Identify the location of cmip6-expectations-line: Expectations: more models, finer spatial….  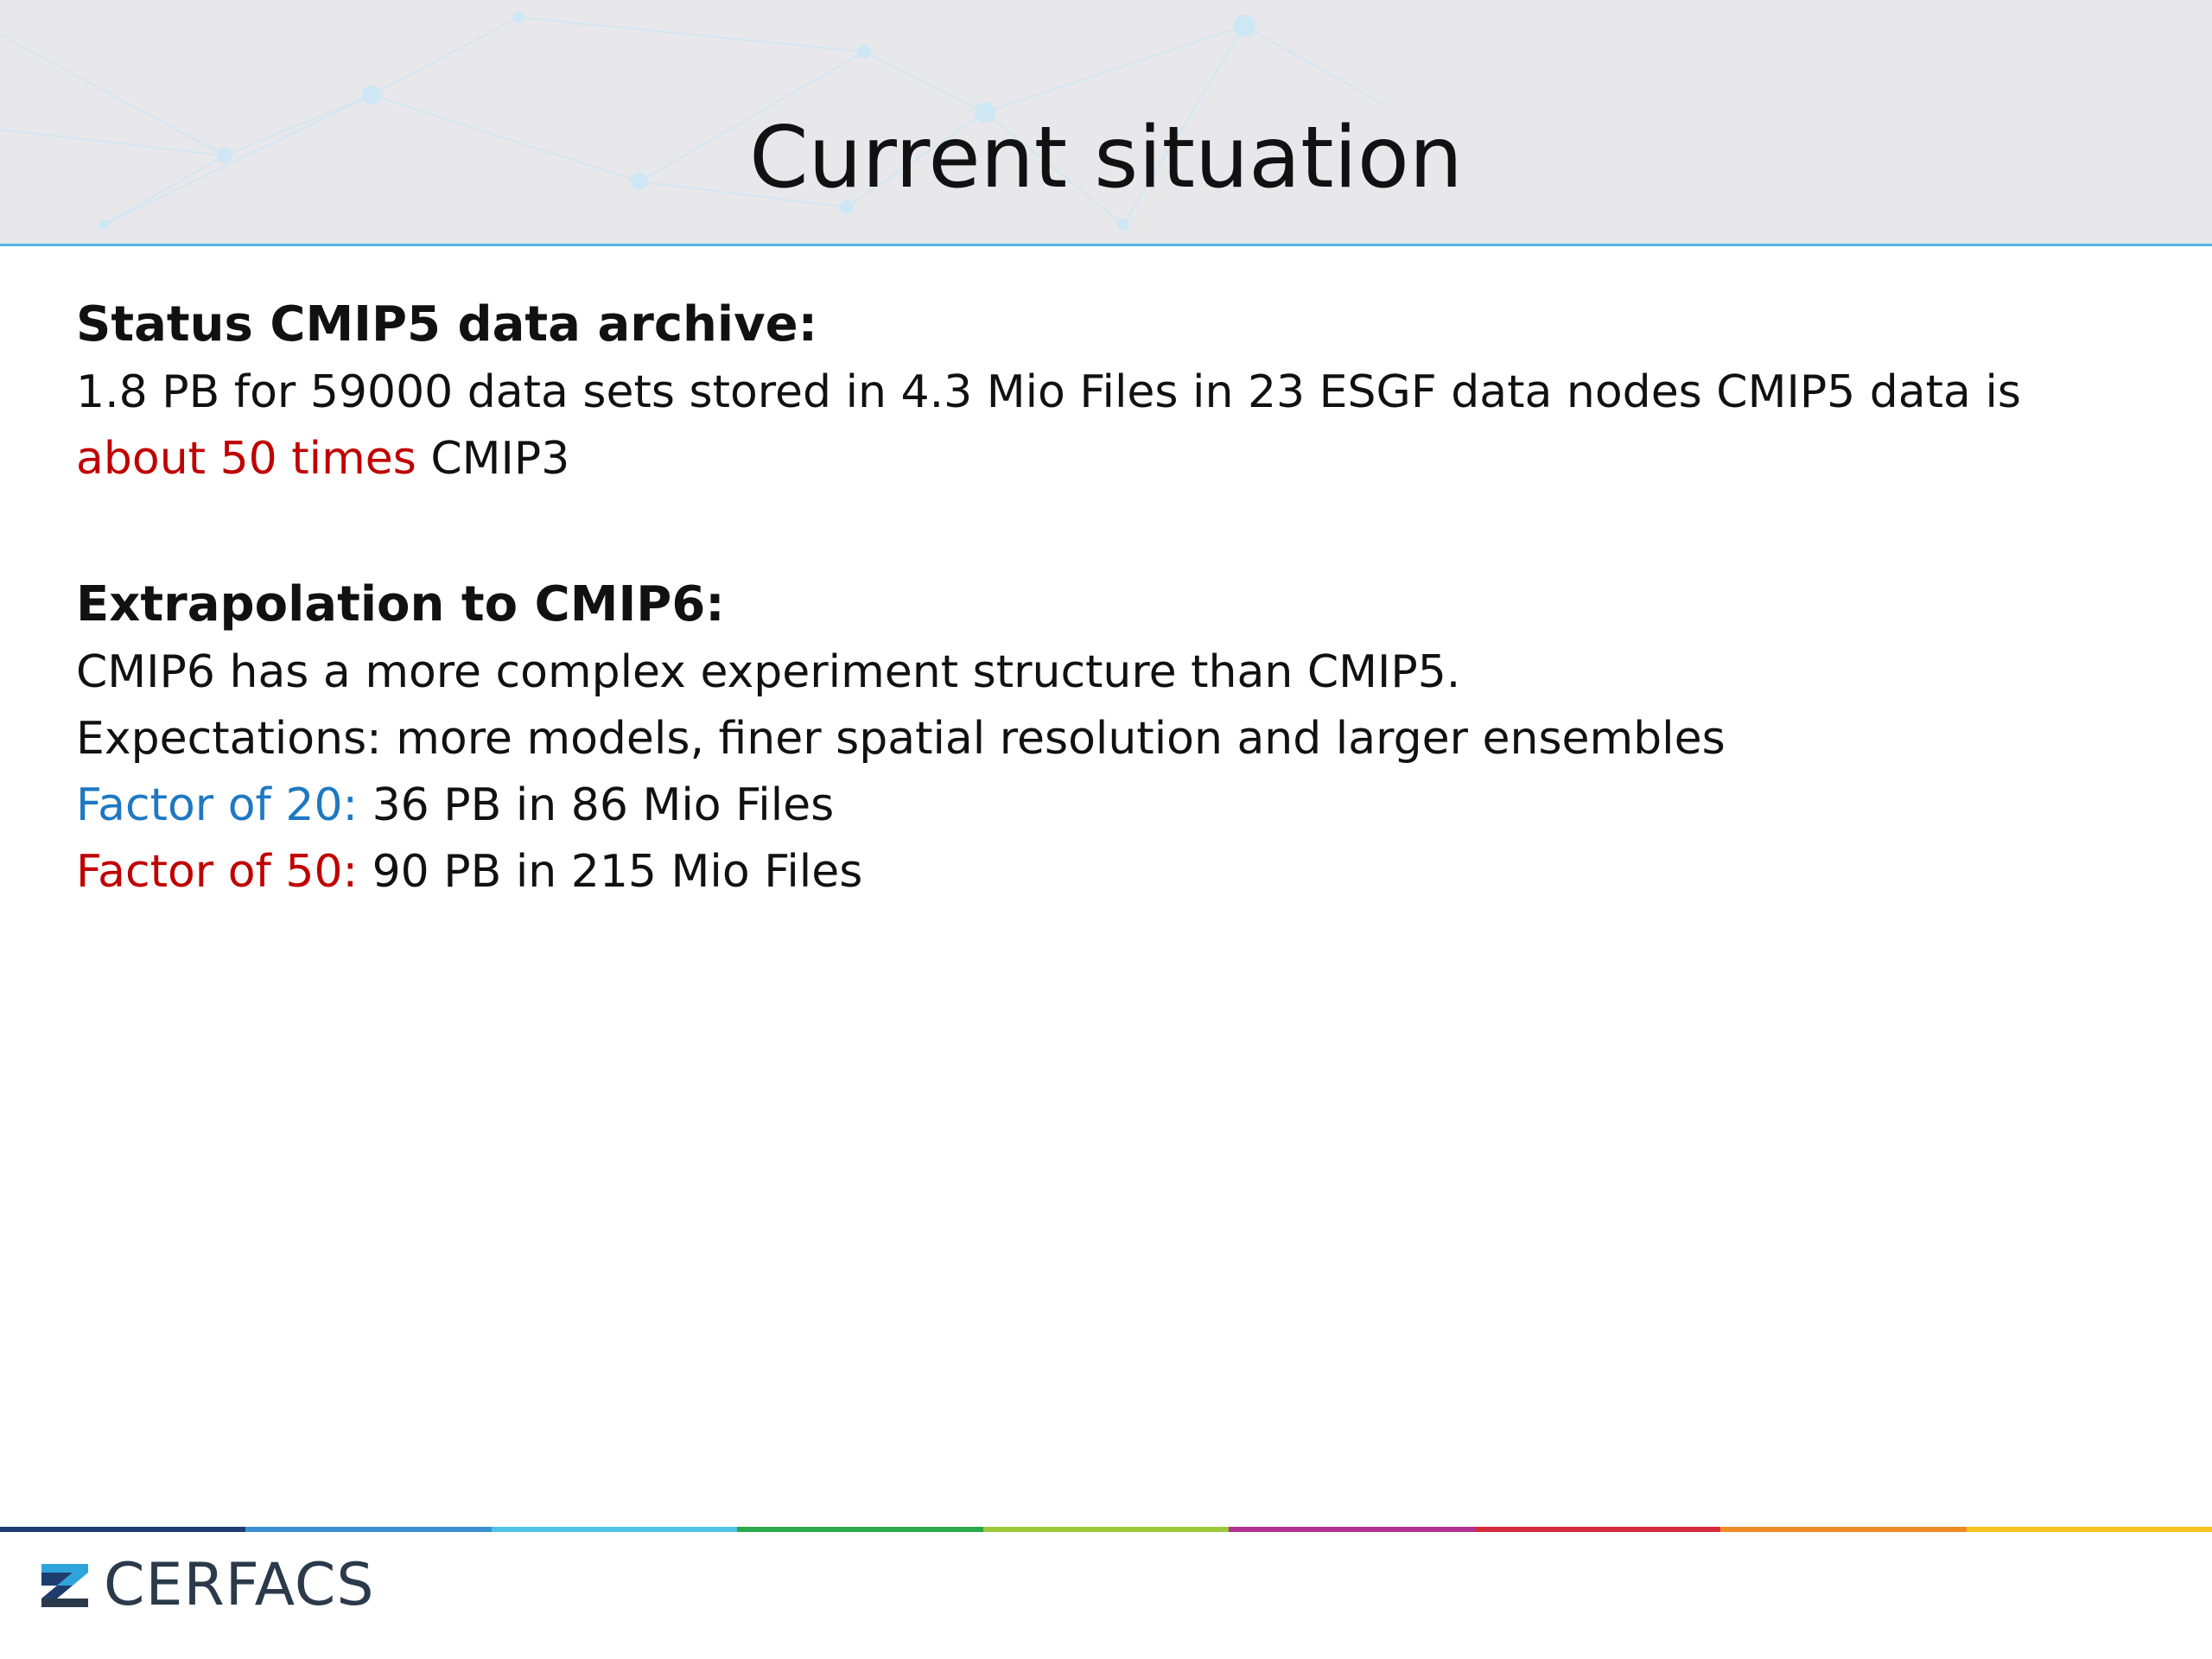
(901, 739).